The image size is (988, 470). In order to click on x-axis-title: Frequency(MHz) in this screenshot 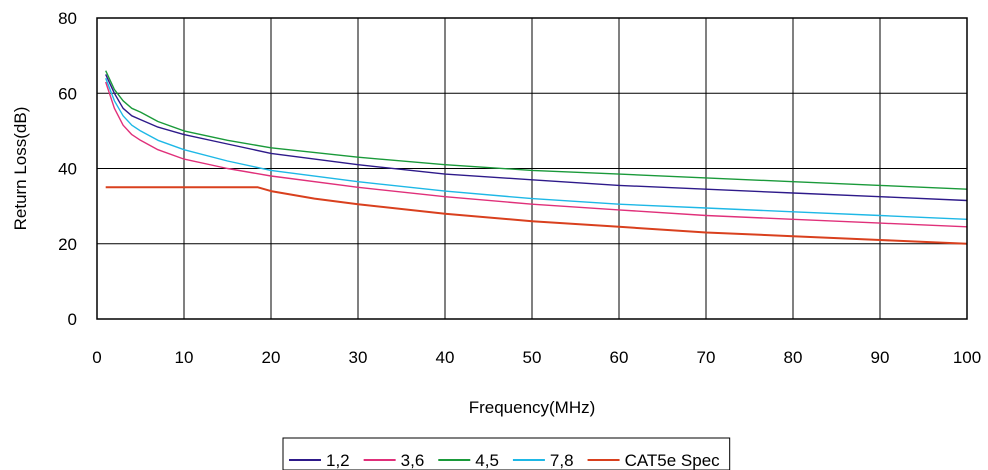, I will do `click(532, 407)`.